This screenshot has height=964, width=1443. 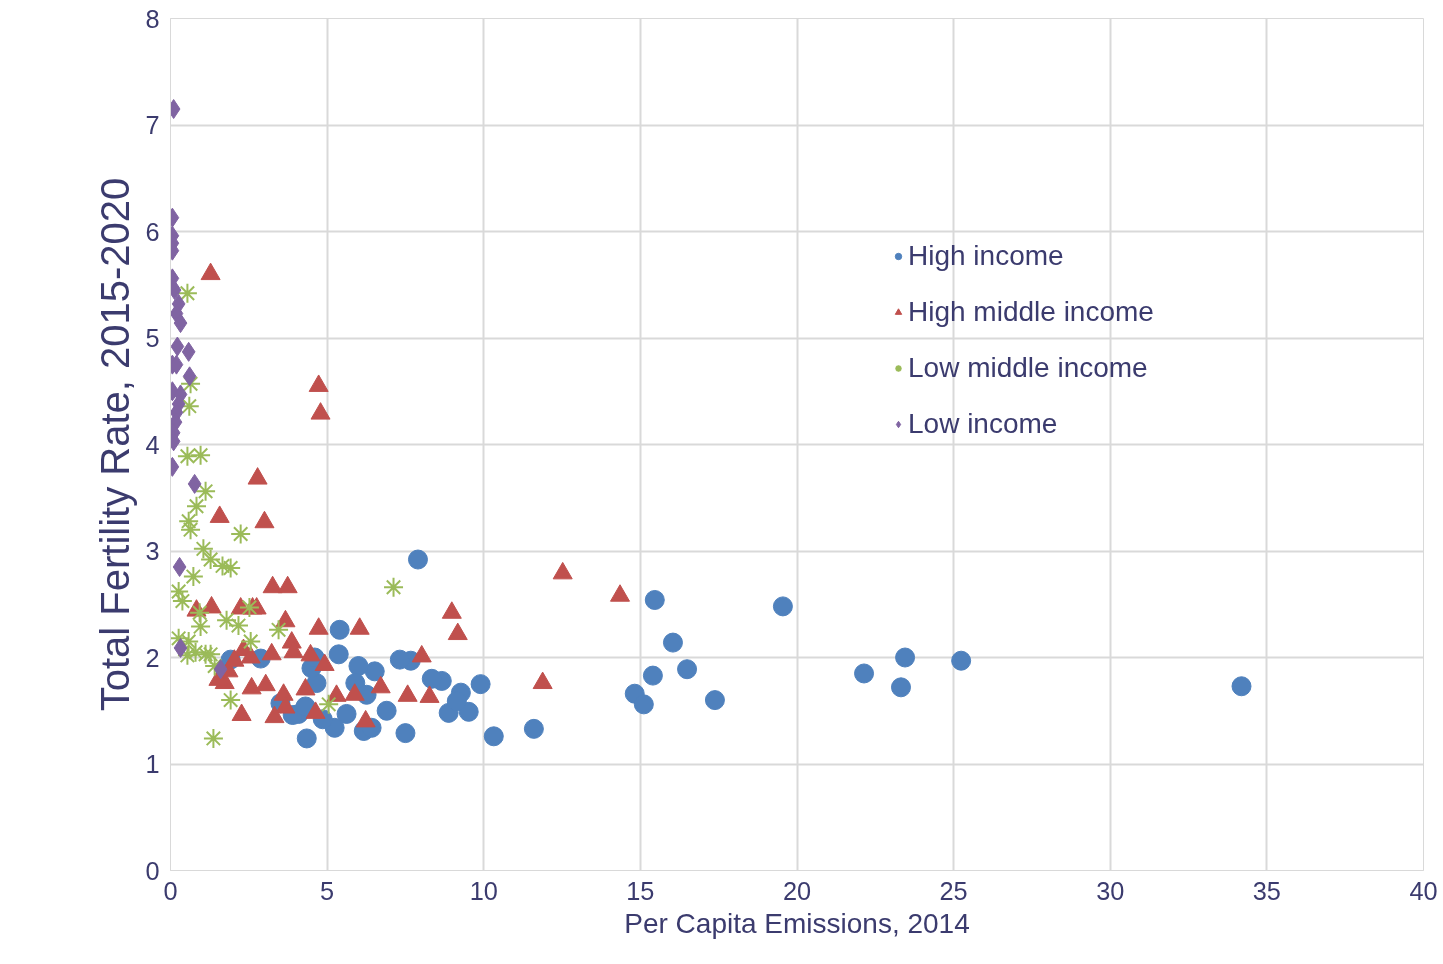 What do you see at coordinates (152, 231) in the screenshot?
I see `y-tick-label: 6` at bounding box center [152, 231].